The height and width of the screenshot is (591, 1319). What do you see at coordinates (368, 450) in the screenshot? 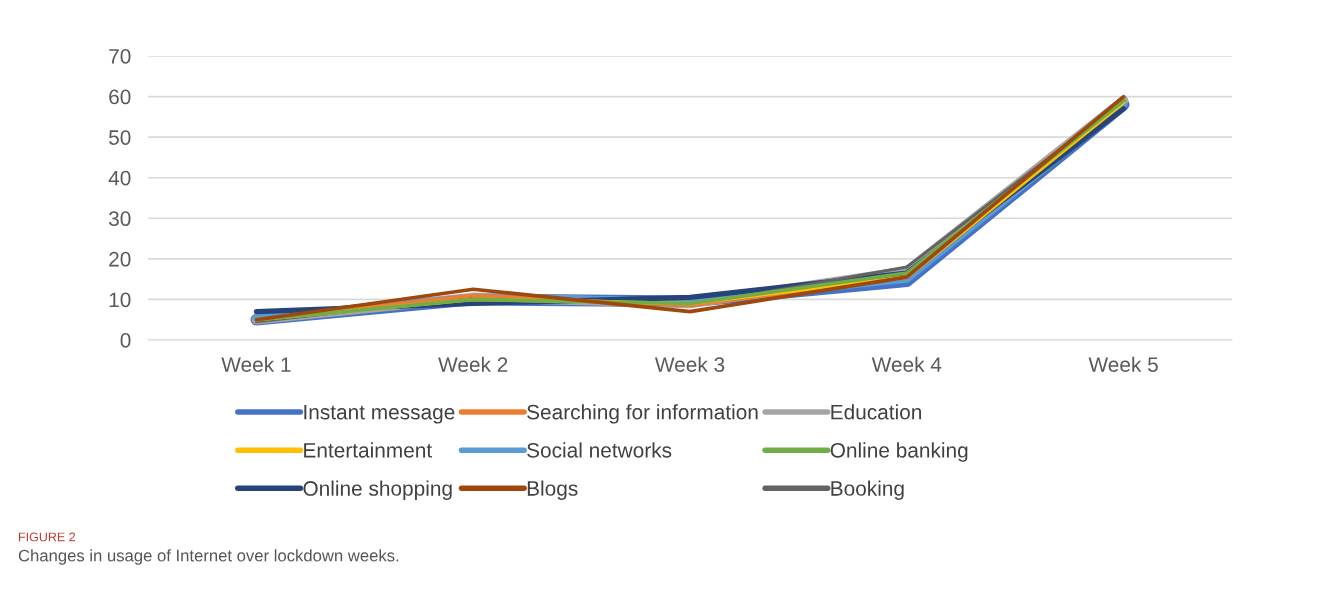
I see `legend-label: Entertainment` at bounding box center [368, 450].